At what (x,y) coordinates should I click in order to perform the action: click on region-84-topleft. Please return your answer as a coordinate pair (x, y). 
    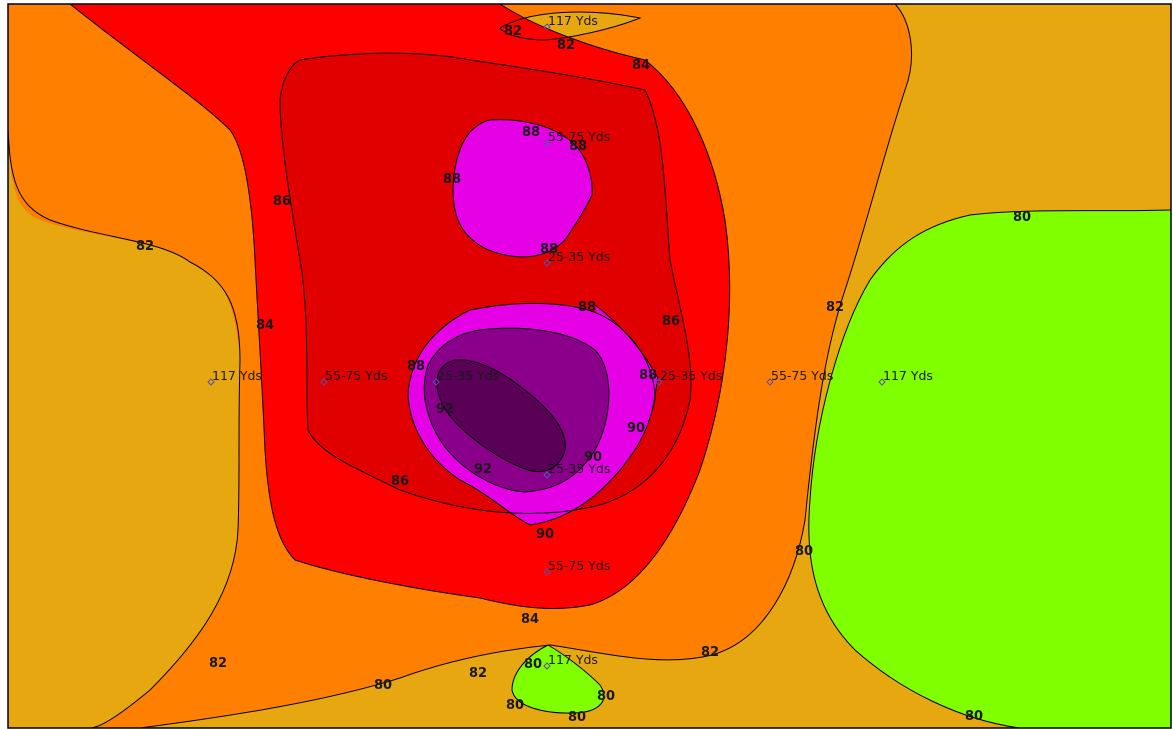
    Looking at the image, I should click on (131, 182).